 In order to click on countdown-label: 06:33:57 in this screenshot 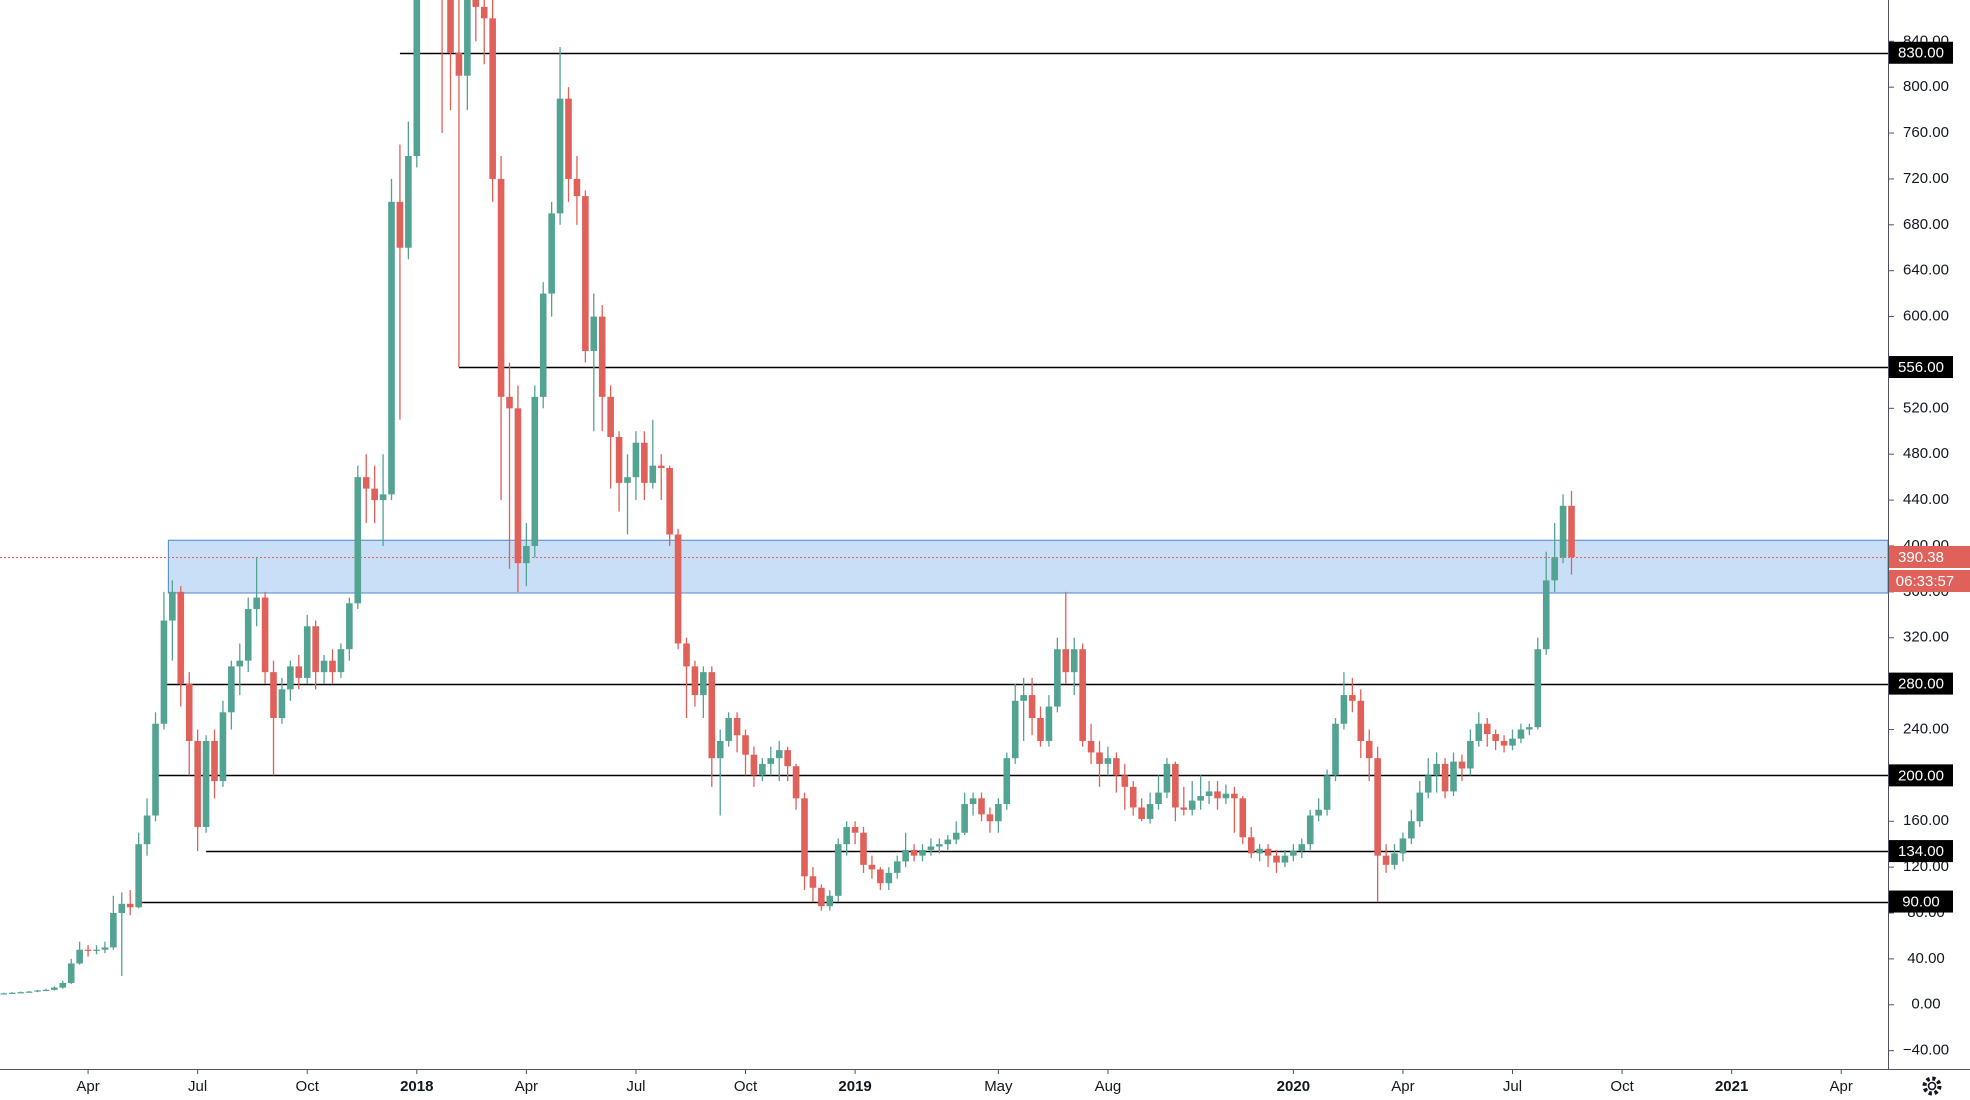, I will do `click(1925, 581)`.